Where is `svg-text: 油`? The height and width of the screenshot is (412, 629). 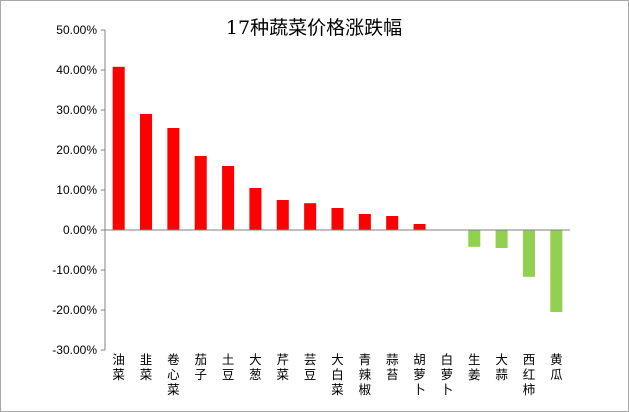 svg-text: 油 is located at coordinates (118, 359).